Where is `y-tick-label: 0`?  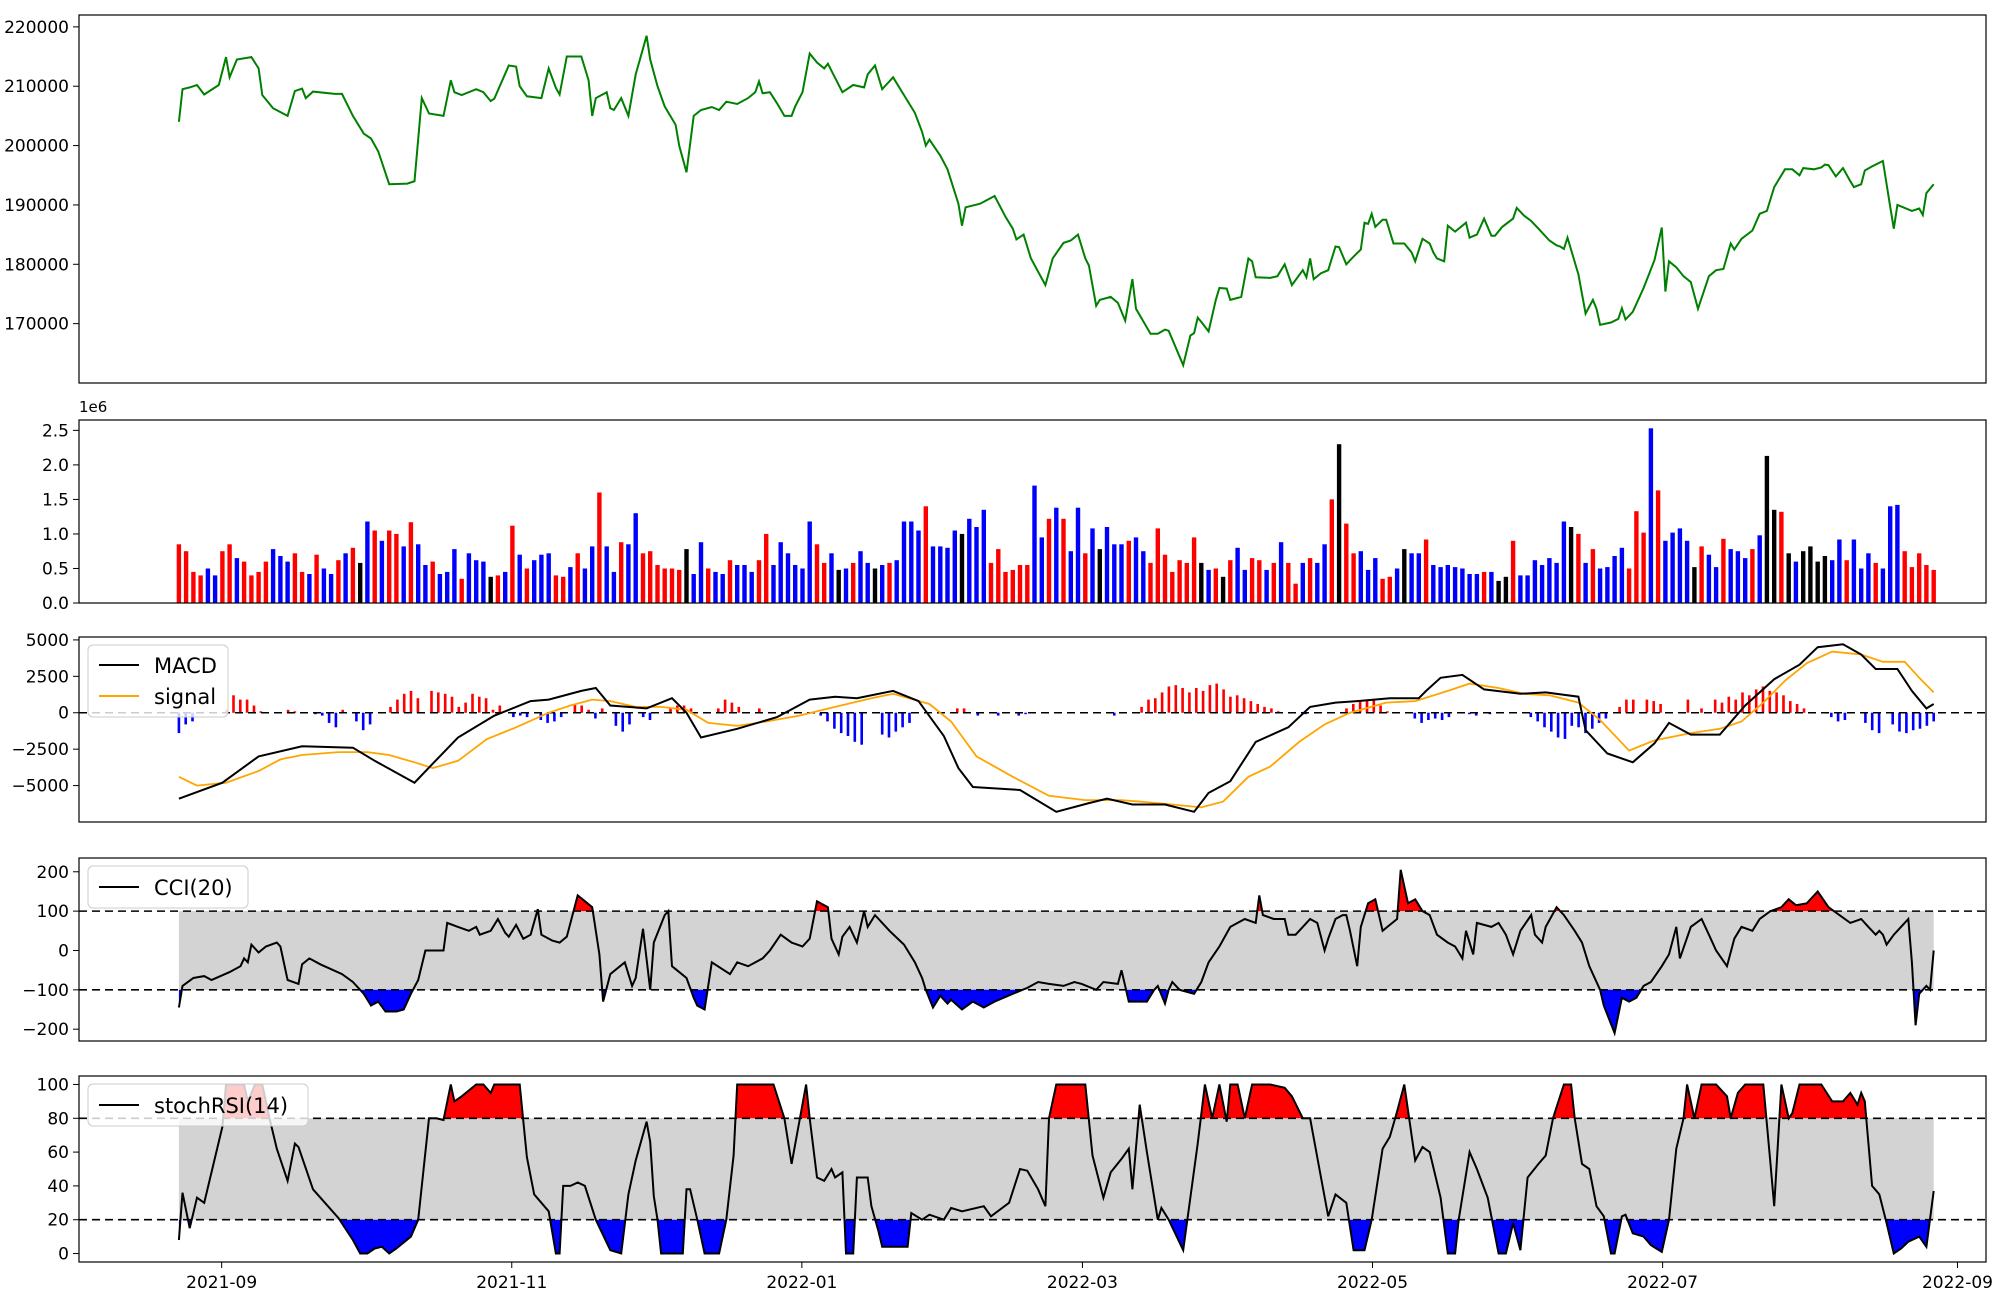
y-tick-label: 0 is located at coordinates (63, 1255).